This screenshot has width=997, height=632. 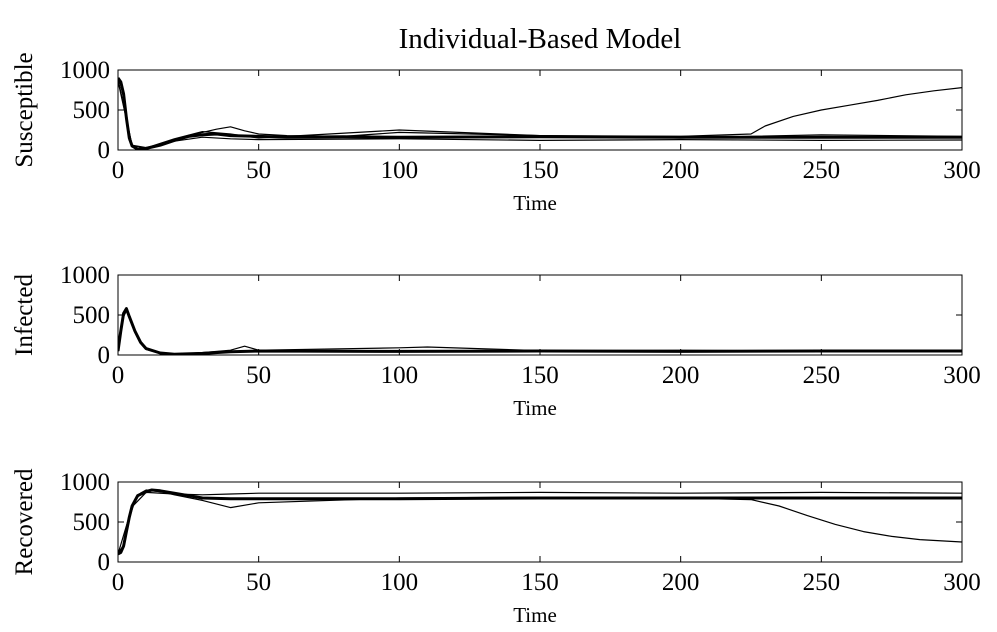 I want to click on y-axis-label: Susceptible, so click(x=24, y=109).